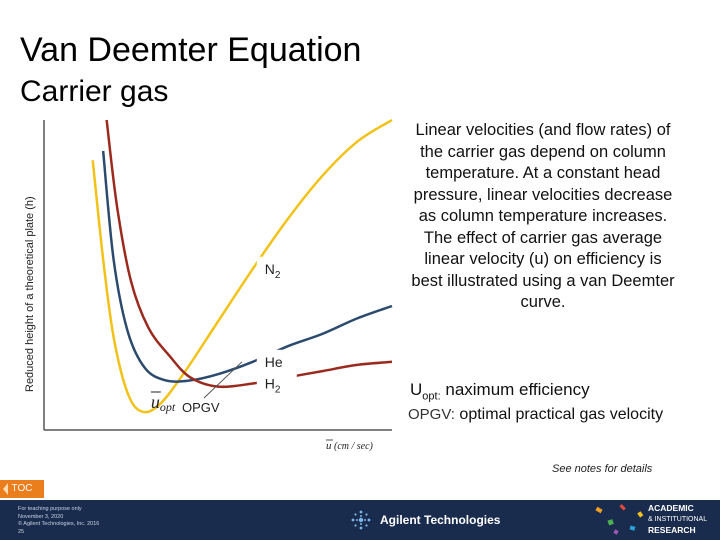 The width and height of the screenshot is (720, 540). I want to click on series-label-he: He, so click(276, 361).